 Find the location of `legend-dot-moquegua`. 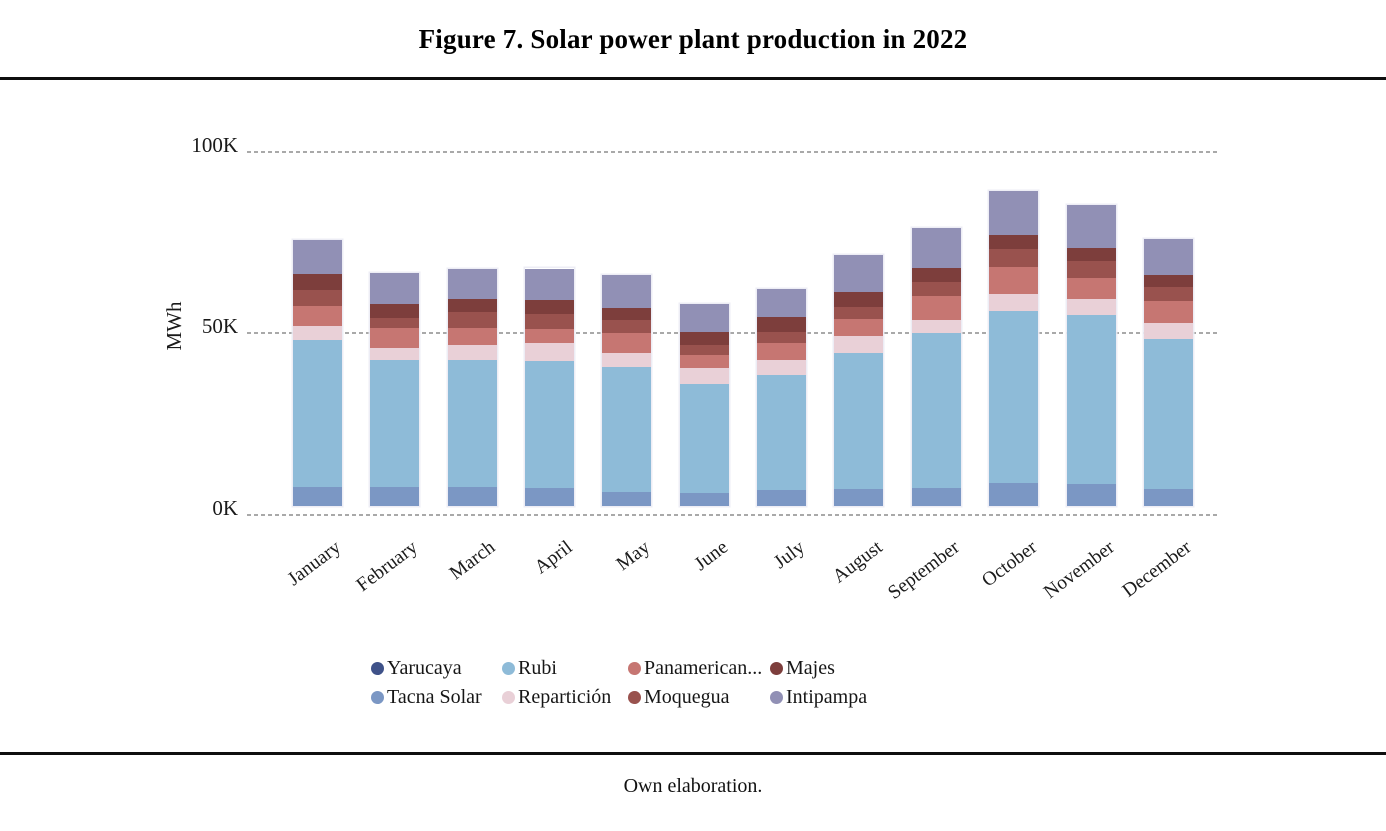

legend-dot-moquegua is located at coordinates (634, 697).